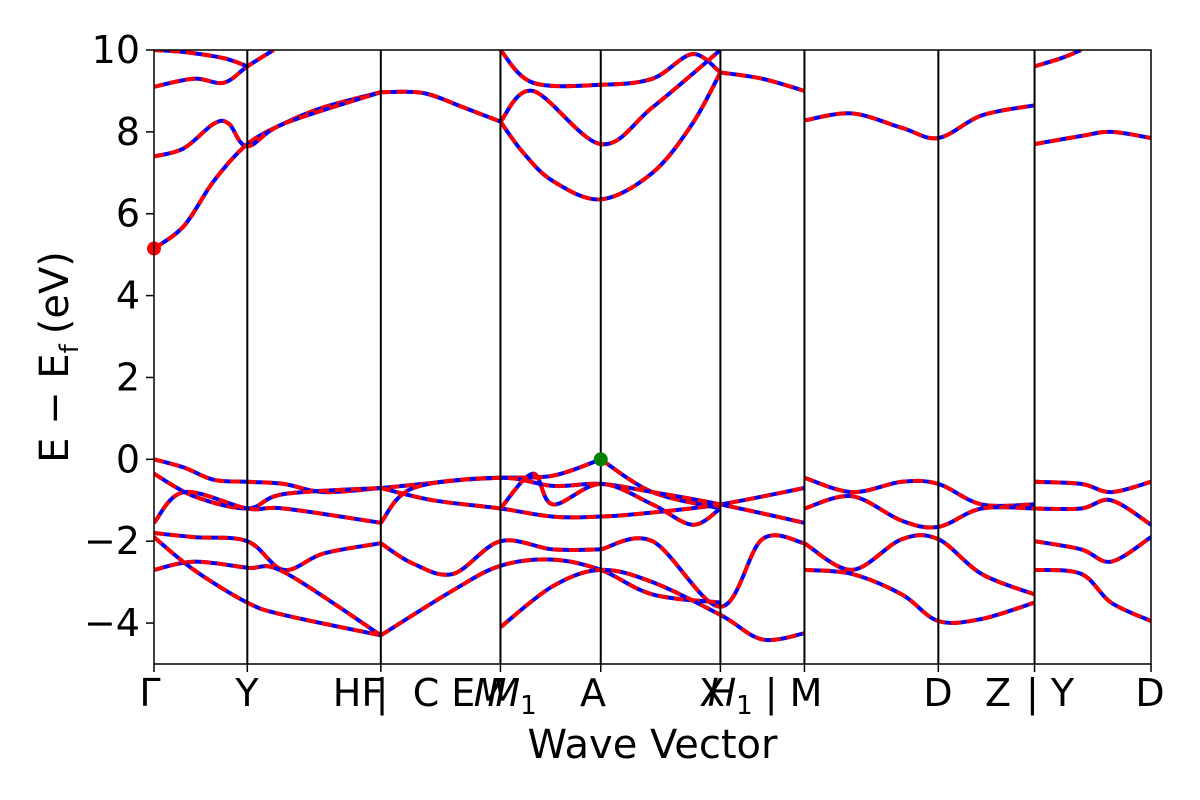 The width and height of the screenshot is (1200, 800). I want to click on y-tick-label: 2, so click(128, 377).